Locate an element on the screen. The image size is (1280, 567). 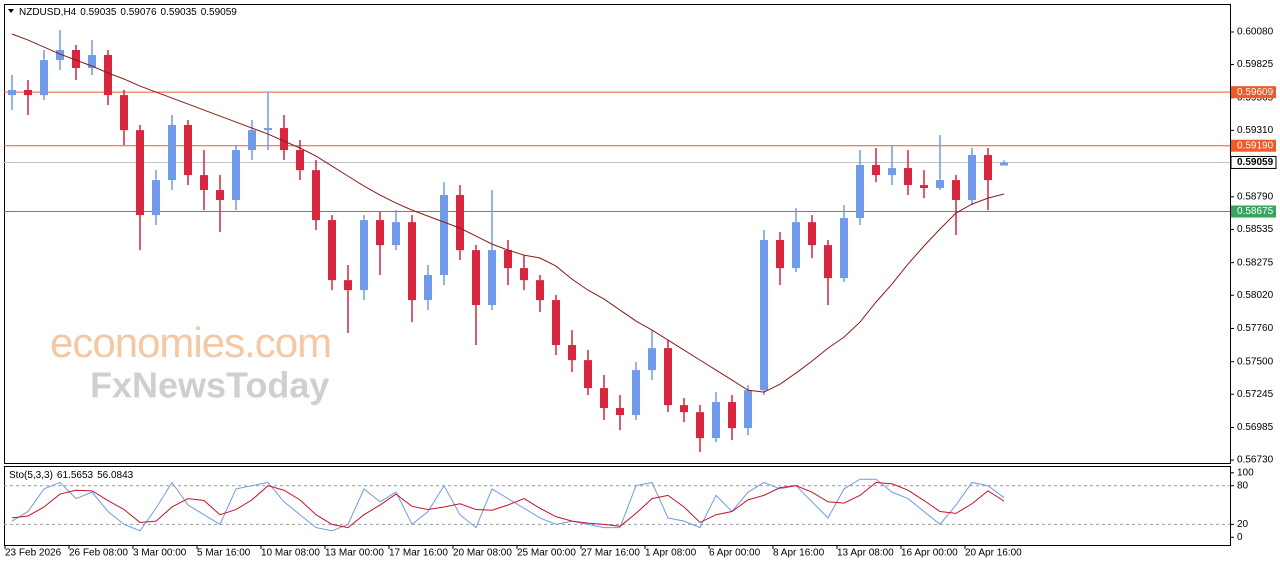
d-value: 56.0843 is located at coordinates (115, 475).